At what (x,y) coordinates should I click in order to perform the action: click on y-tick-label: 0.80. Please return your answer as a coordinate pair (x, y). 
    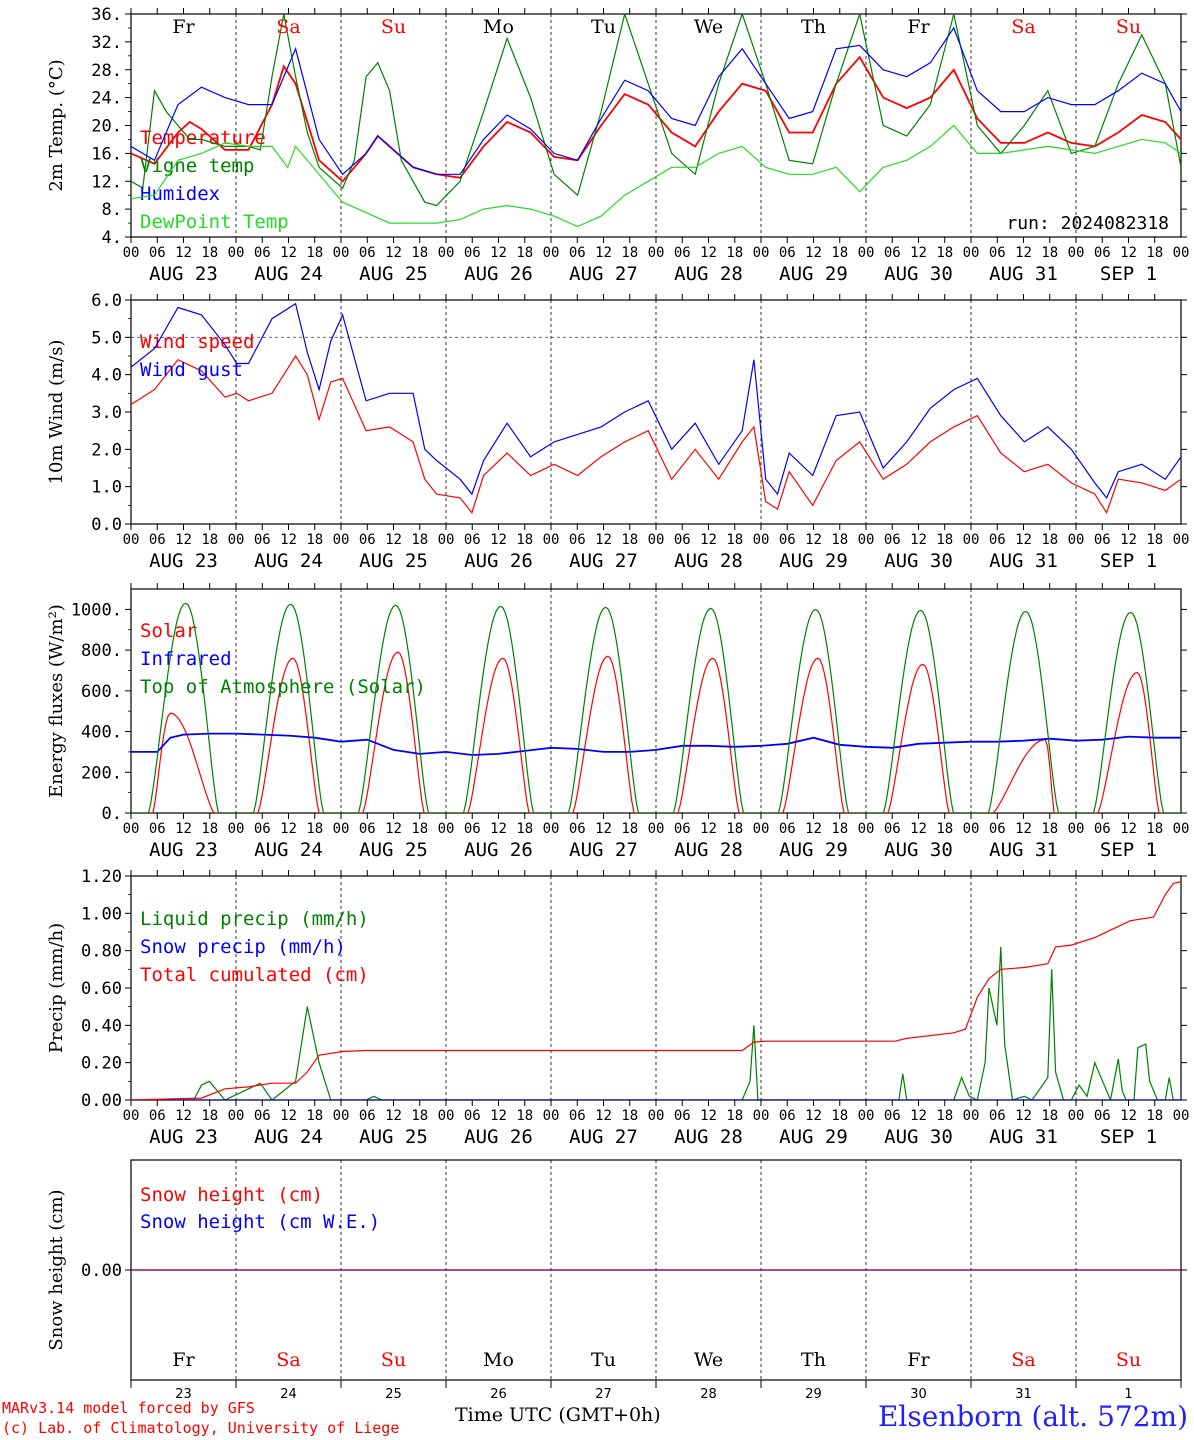
    Looking at the image, I should click on (101, 952).